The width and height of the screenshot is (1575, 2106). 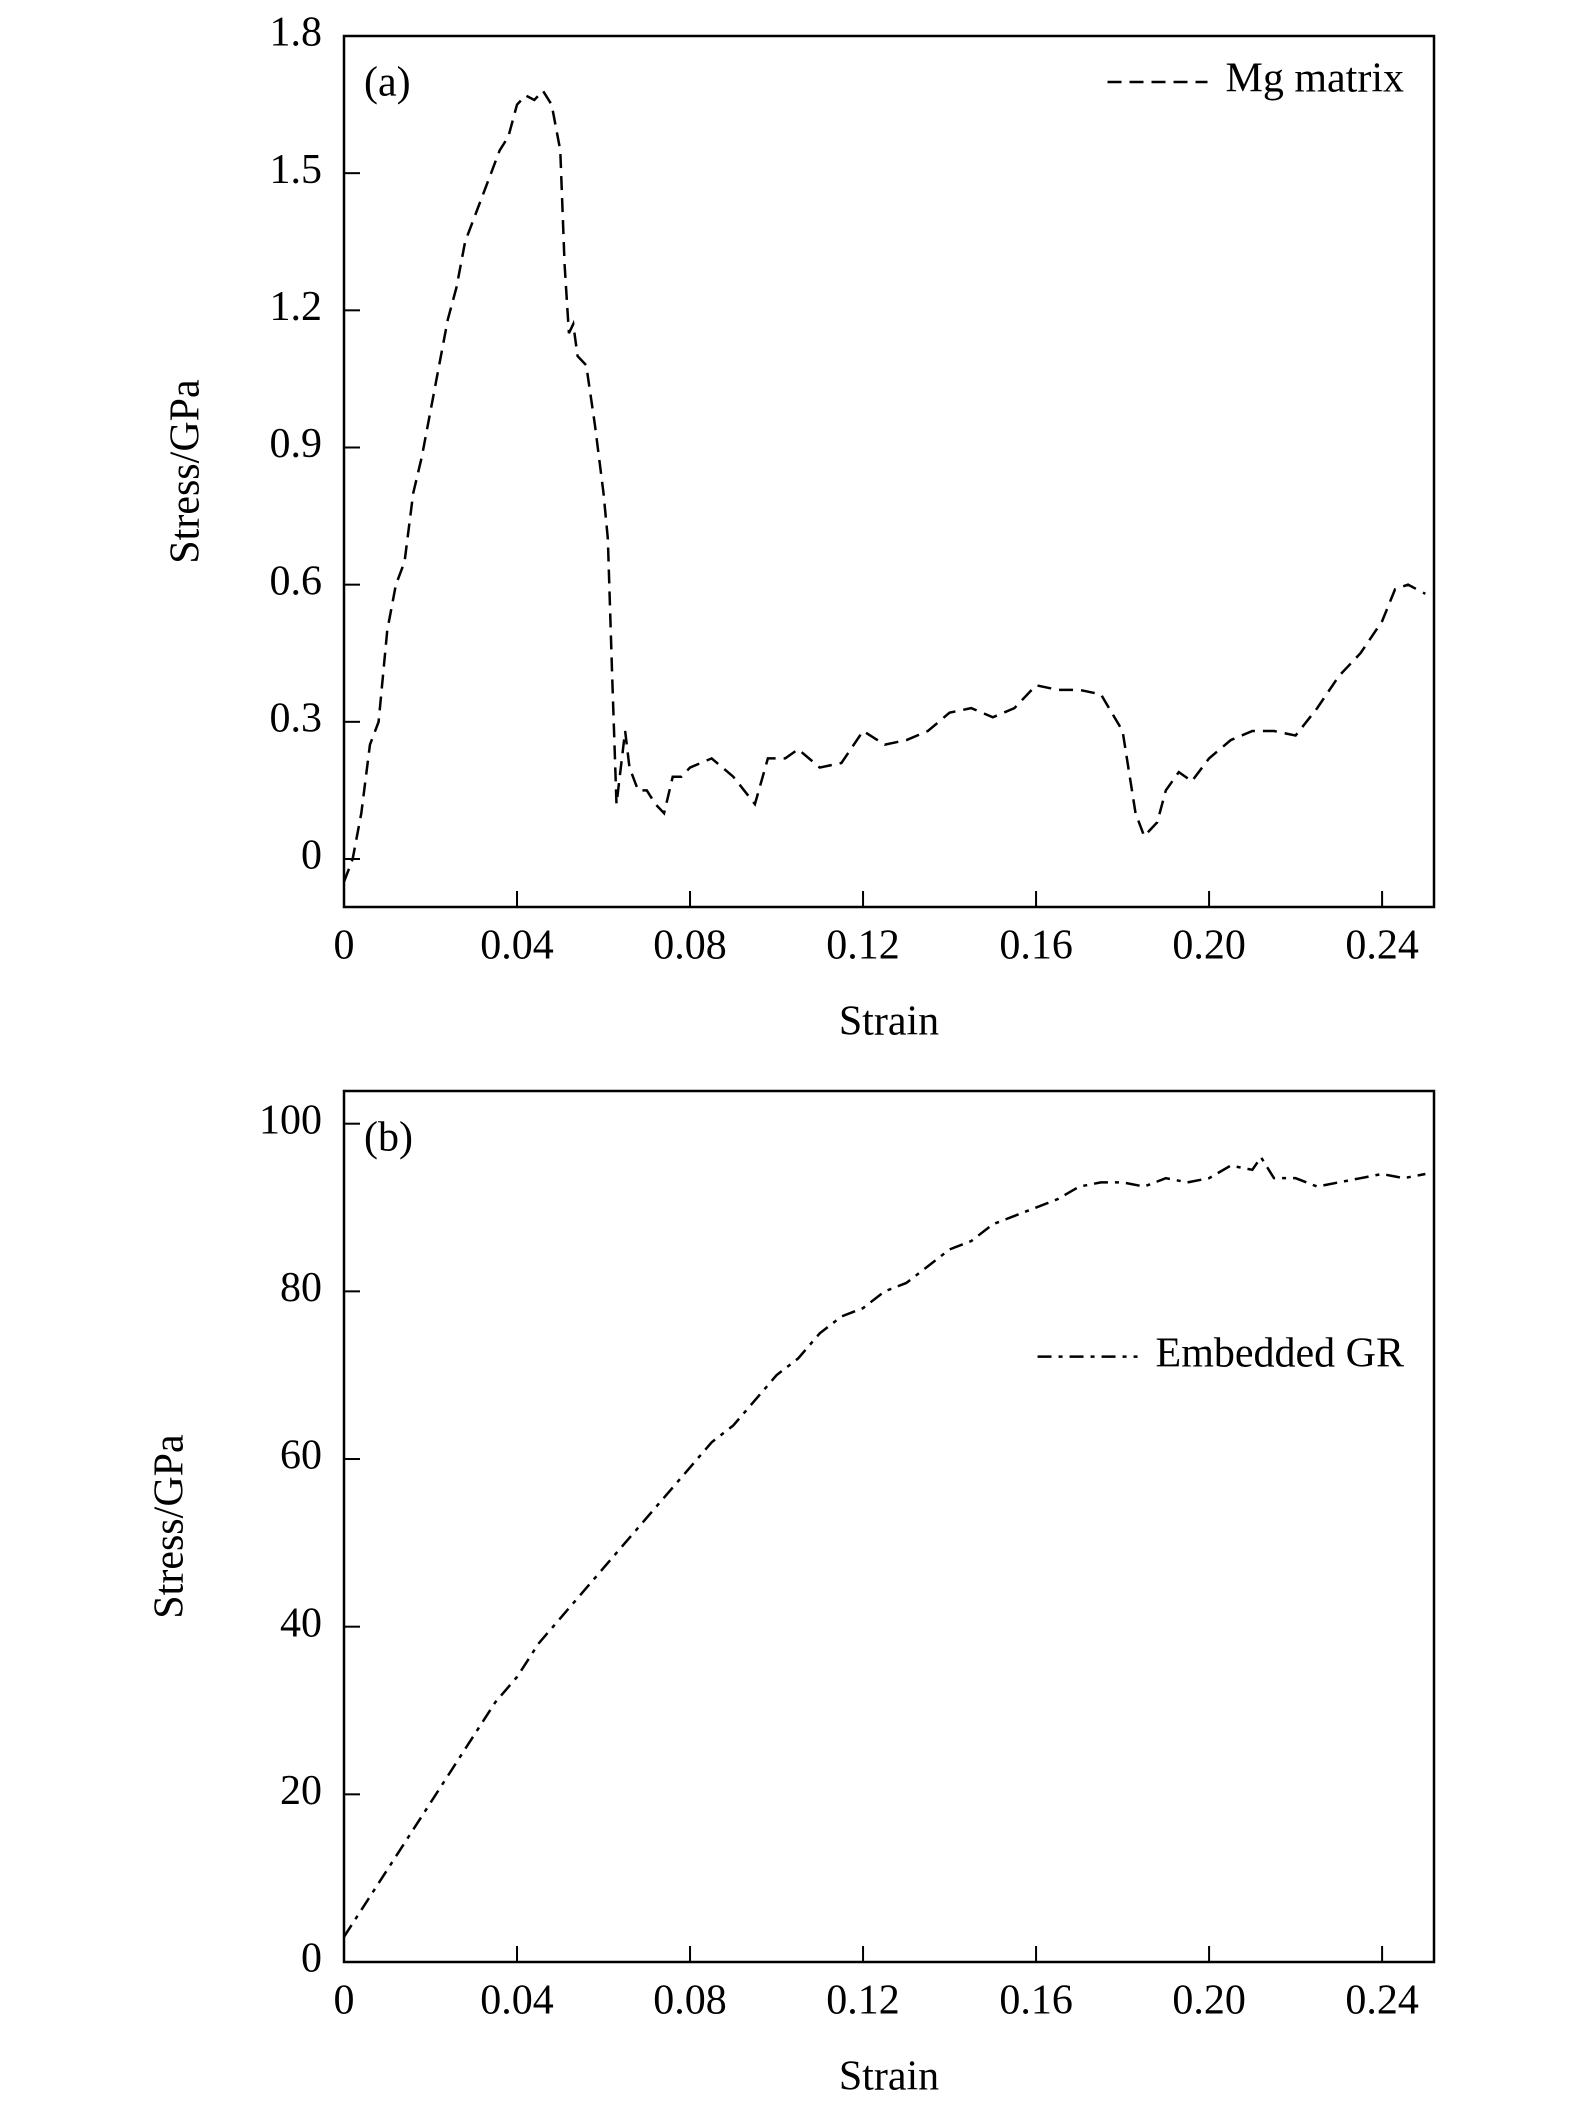 What do you see at coordinates (296, 718) in the screenshot?
I see `y-tick-label: 0.3` at bounding box center [296, 718].